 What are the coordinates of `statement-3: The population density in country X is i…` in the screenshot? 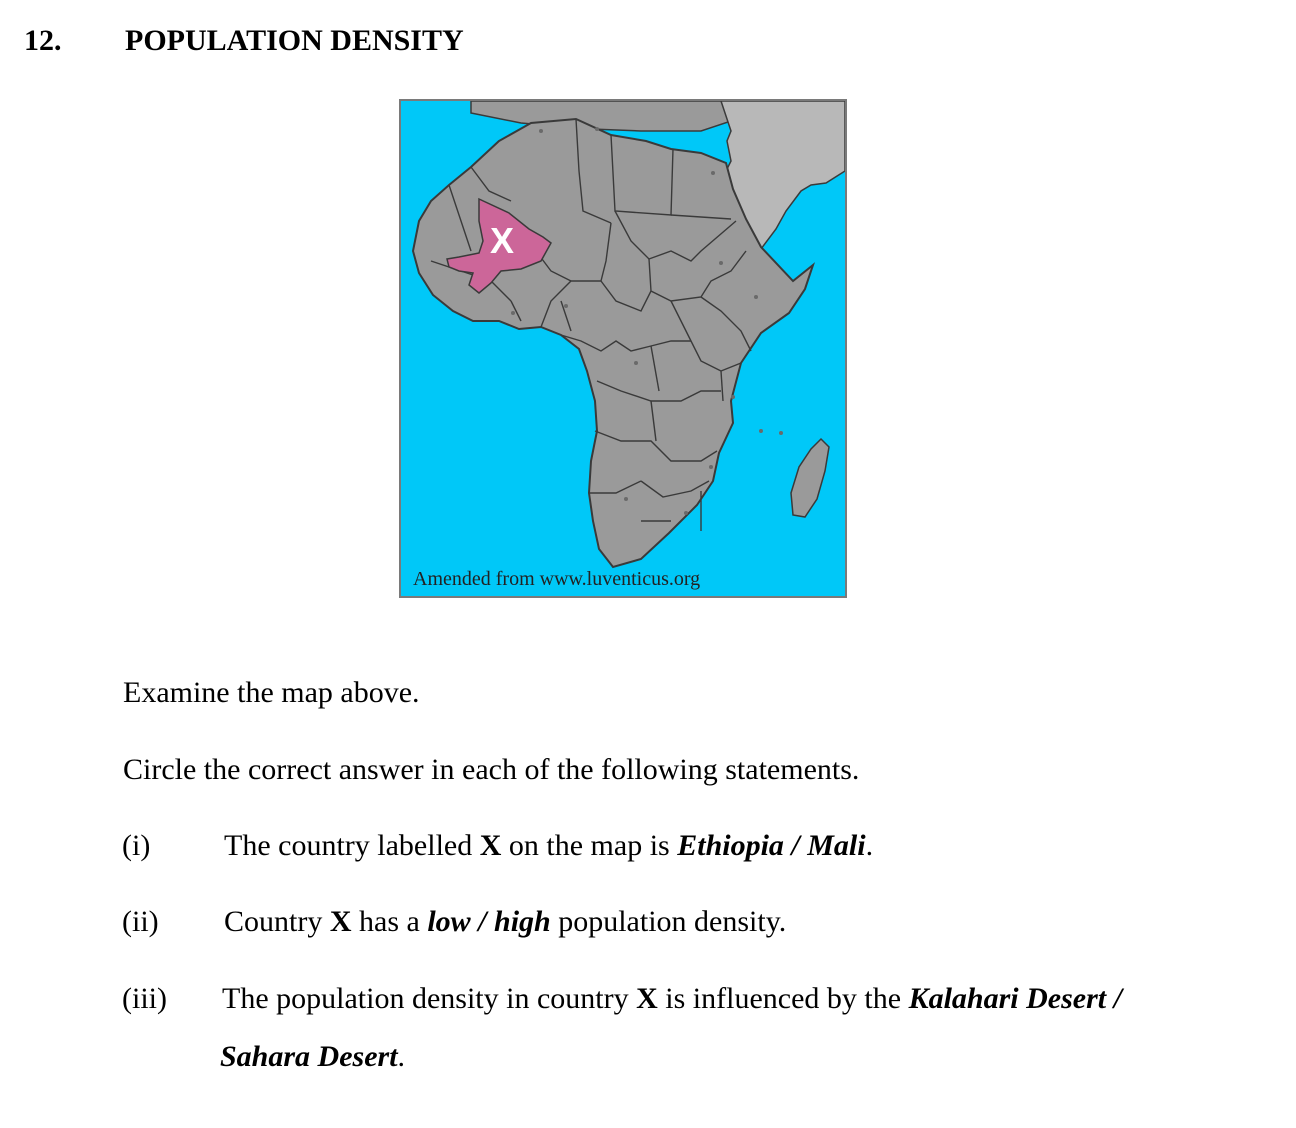 It's located at (672, 999).